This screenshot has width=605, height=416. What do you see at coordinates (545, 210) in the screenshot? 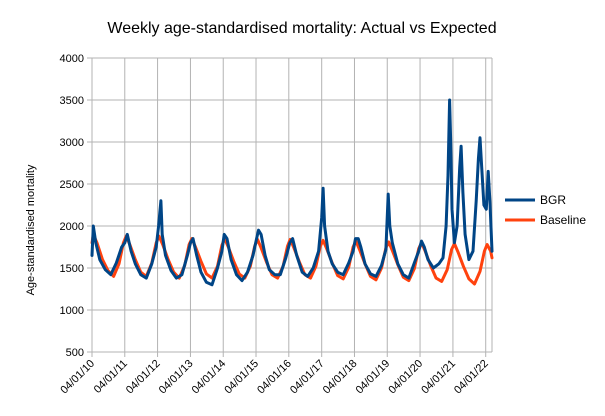
I see `legend: BGR Baseline` at bounding box center [545, 210].